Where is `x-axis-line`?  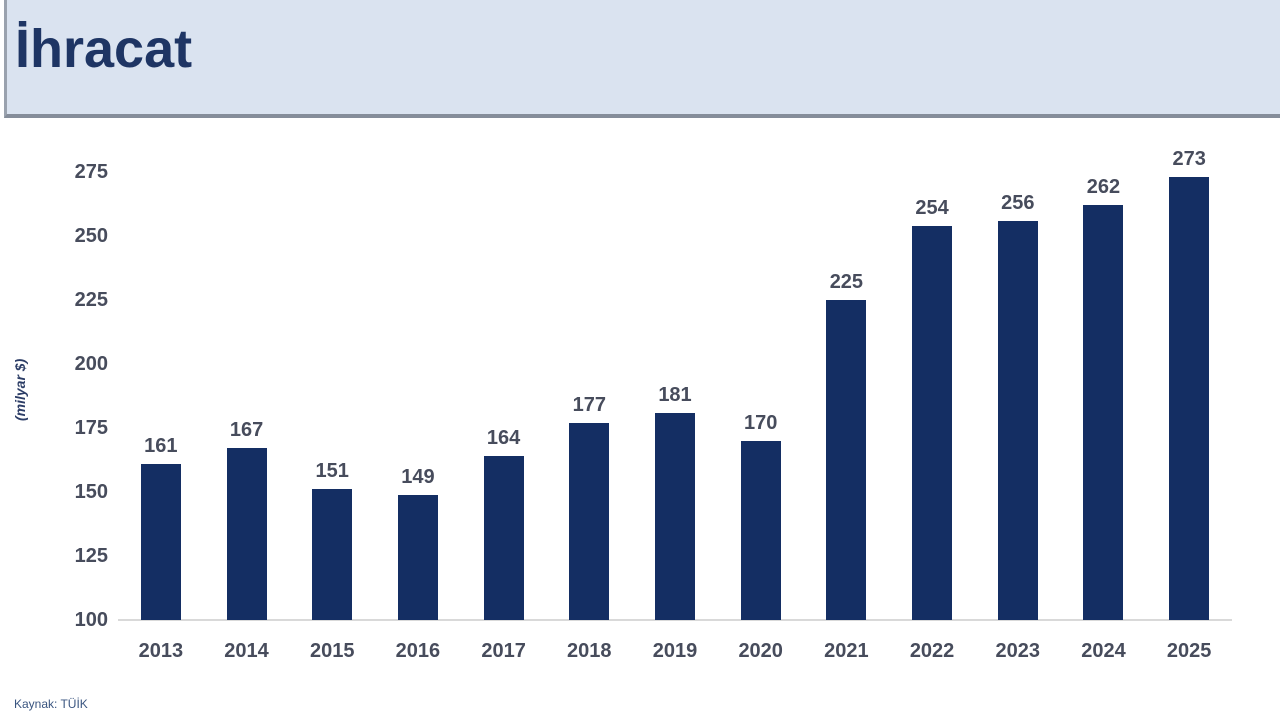
x-axis-line is located at coordinates (675, 620).